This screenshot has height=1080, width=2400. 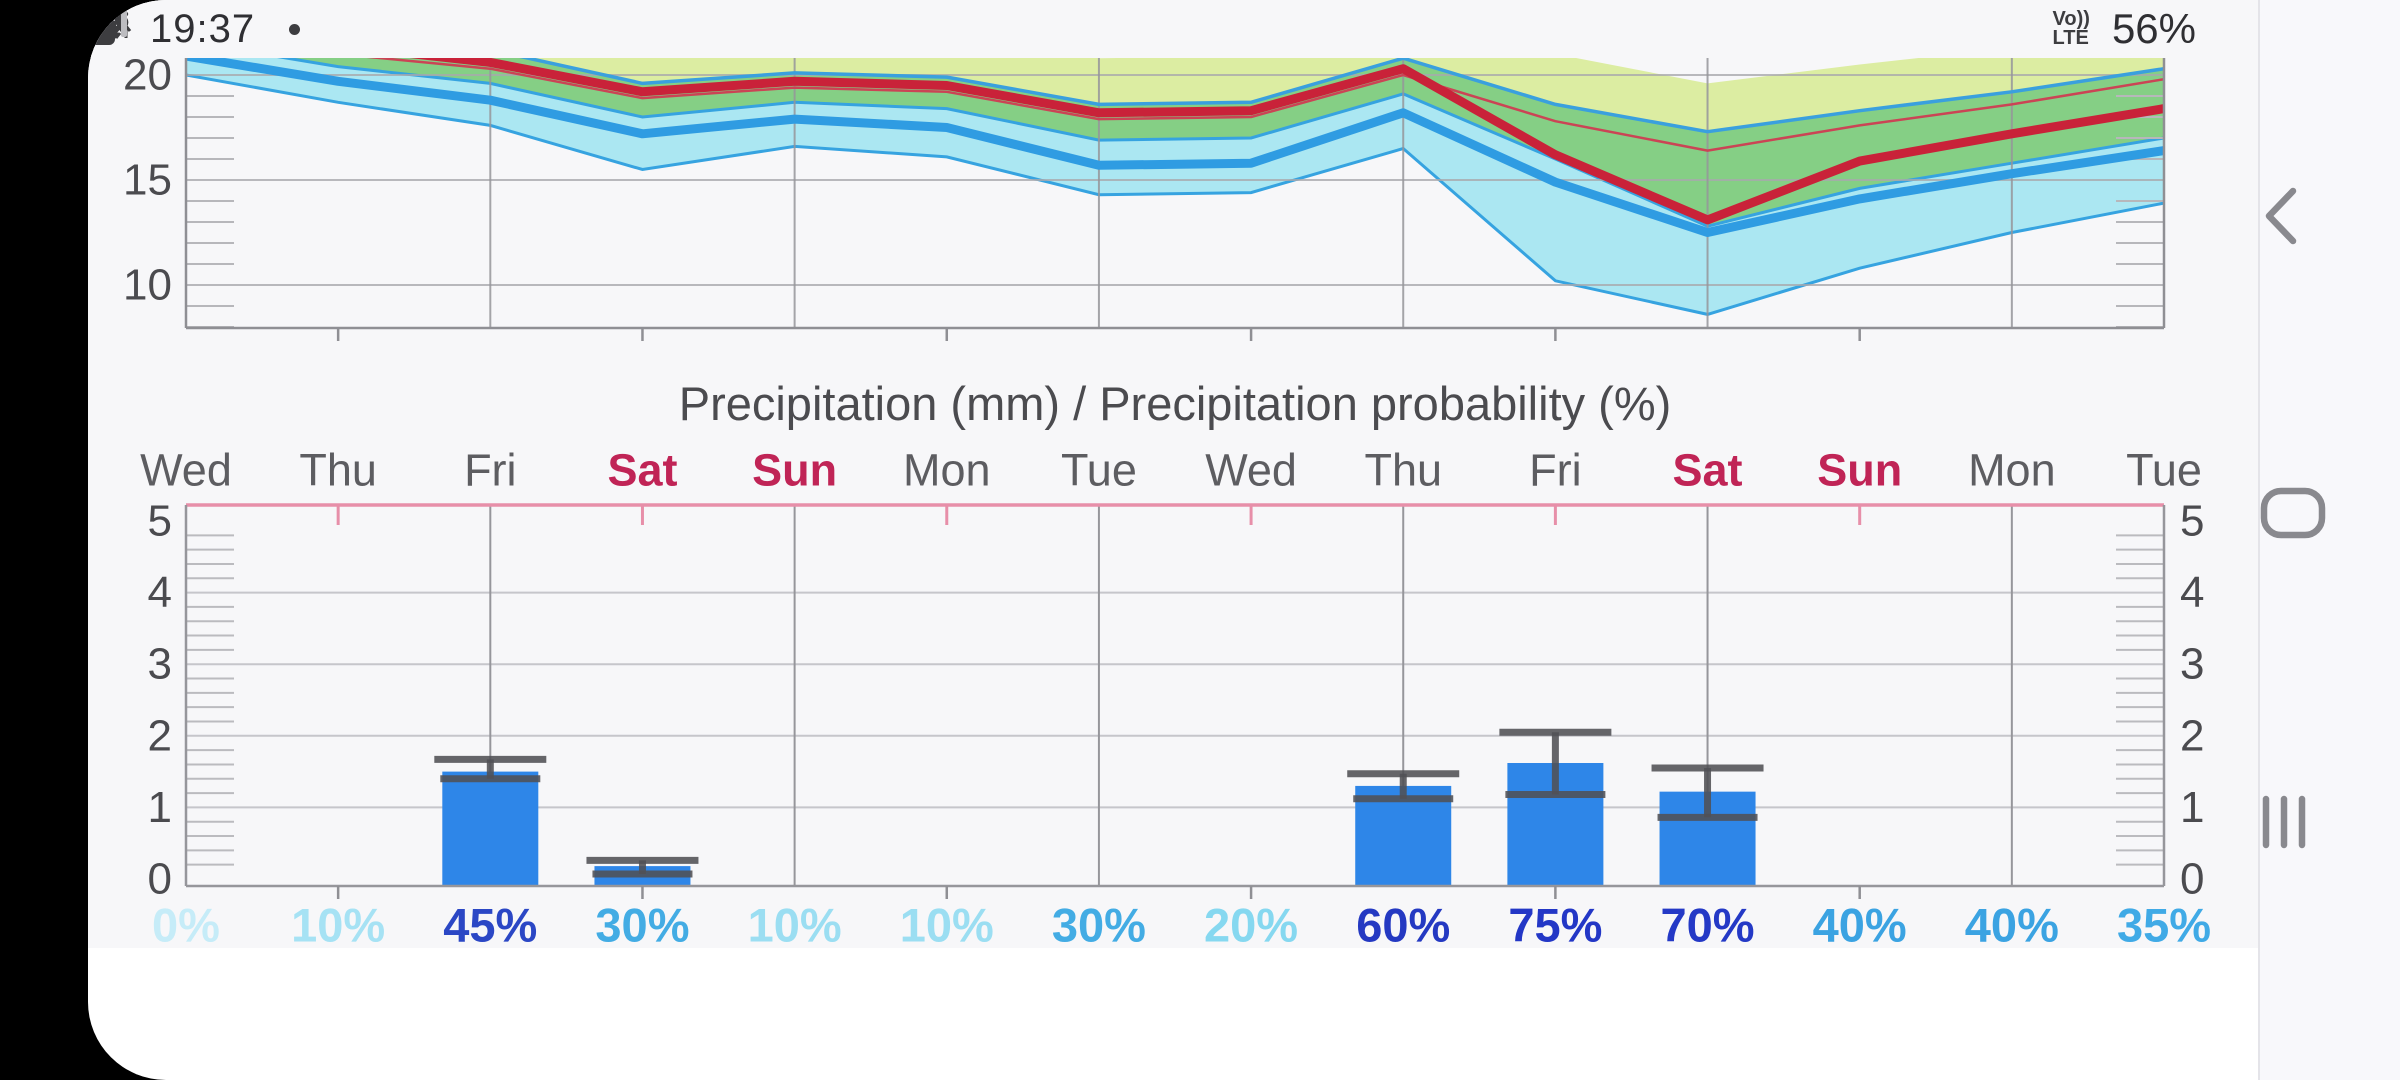 I want to click on precip-left-axis-label-5: 5, so click(x=160, y=521).